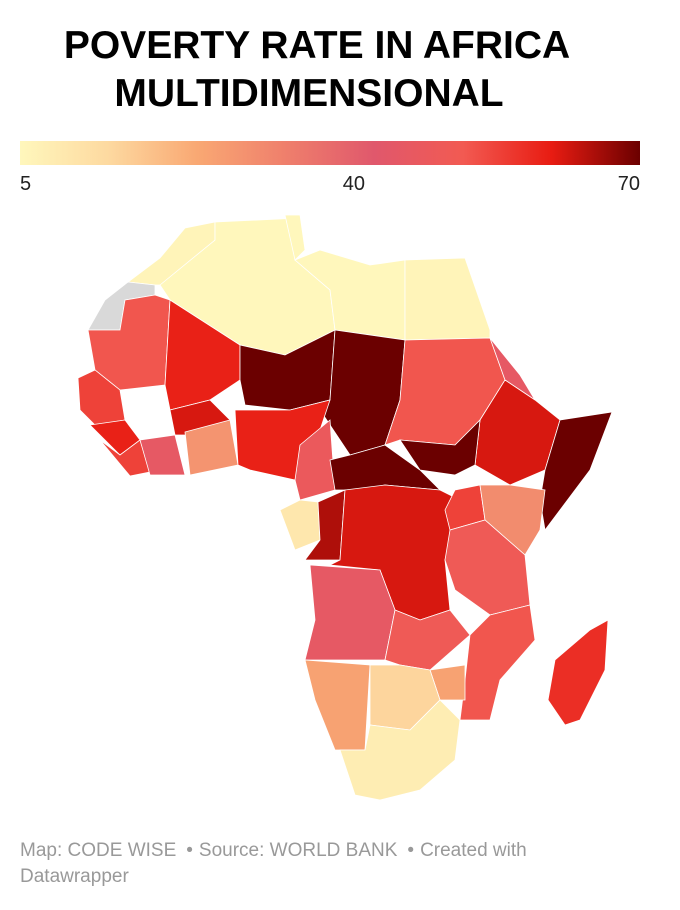 This screenshot has height=910, width=680. Describe the element at coordinates (354, 184) in the screenshot. I see `legend-tick-label: 40` at that location.